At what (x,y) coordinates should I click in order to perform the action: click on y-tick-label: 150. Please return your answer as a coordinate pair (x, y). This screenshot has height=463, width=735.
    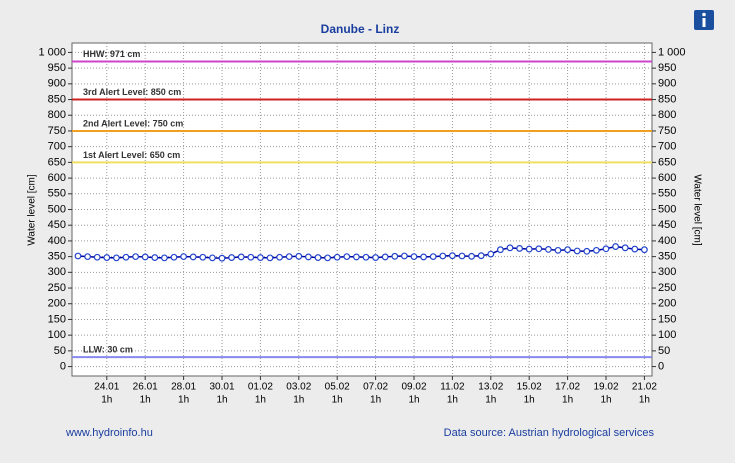
    Looking at the image, I should click on (57, 319).